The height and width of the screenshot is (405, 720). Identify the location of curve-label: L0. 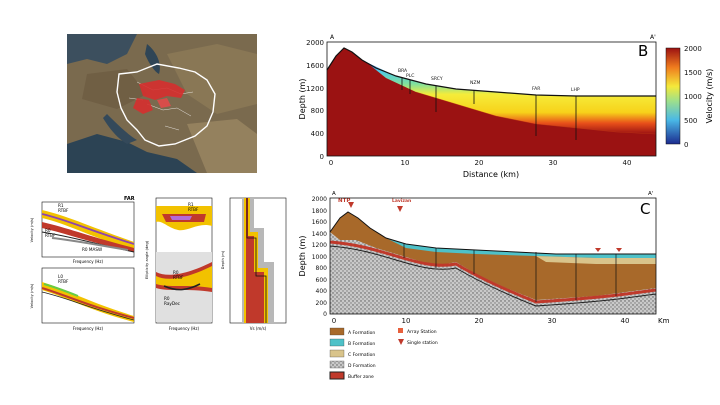
(60, 276).